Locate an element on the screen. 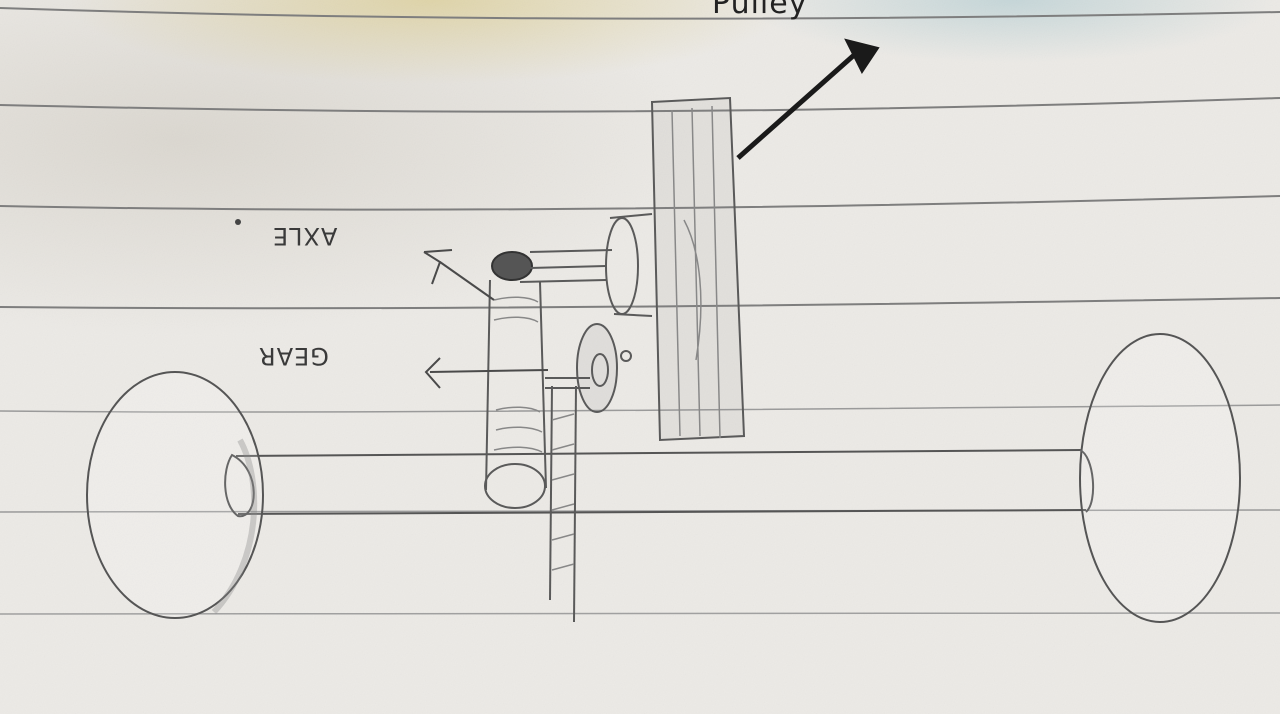 The width and height of the screenshot is (1280, 714). cylinder-end-top is located at coordinates (631, 216).